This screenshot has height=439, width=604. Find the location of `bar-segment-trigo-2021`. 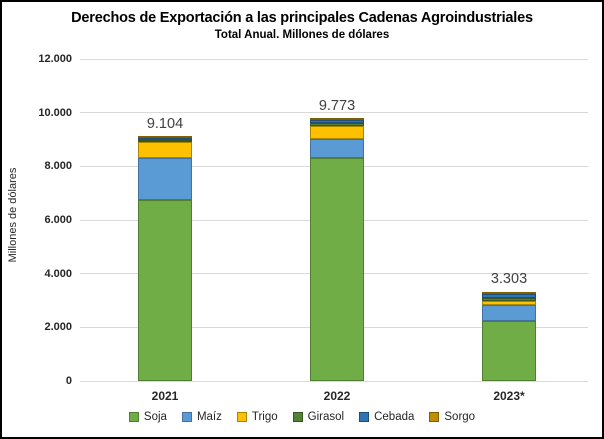

bar-segment-trigo-2021 is located at coordinates (165, 150).